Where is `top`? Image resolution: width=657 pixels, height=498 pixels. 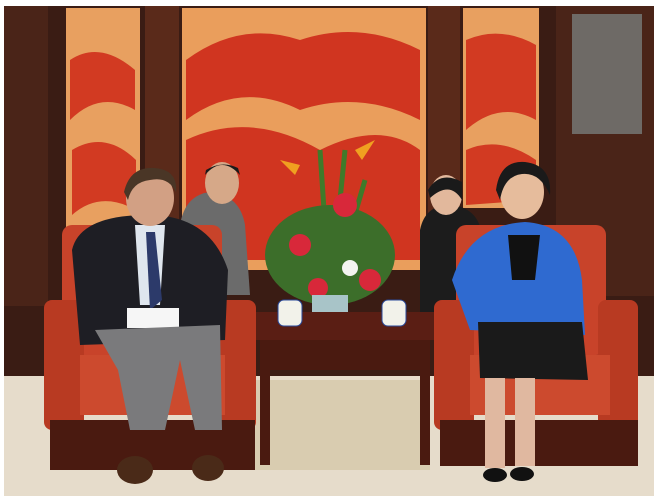 top is located at coordinates (524, 257).